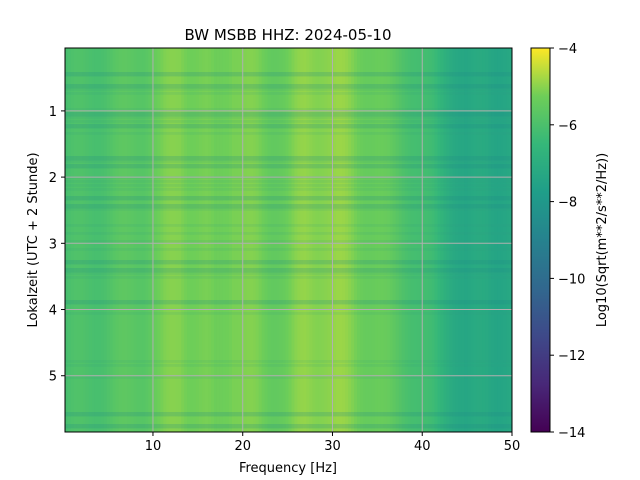 This screenshot has width=640, height=480. Describe the element at coordinates (57, 245) in the screenshot. I see `y-axis: 1 2 3 4 5` at that location.